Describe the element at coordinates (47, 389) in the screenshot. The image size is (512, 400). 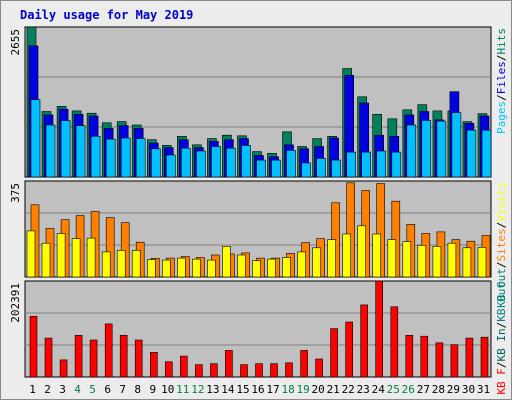
I see `x-tick-label: 2` at that location.